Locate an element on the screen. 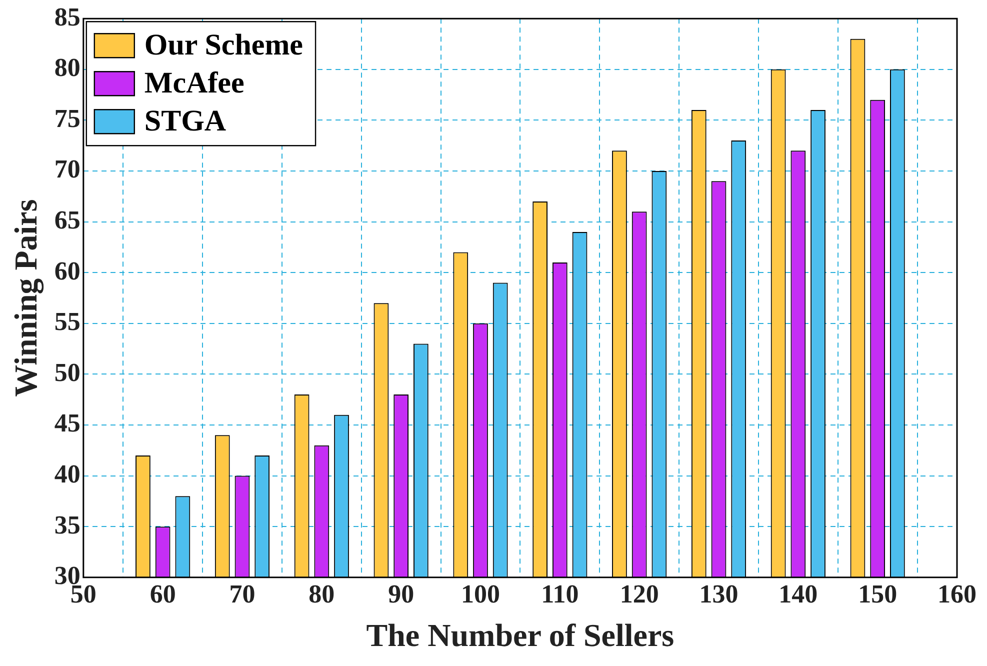 The width and height of the screenshot is (987, 666). y-tick-label: 50 is located at coordinates (67, 372).